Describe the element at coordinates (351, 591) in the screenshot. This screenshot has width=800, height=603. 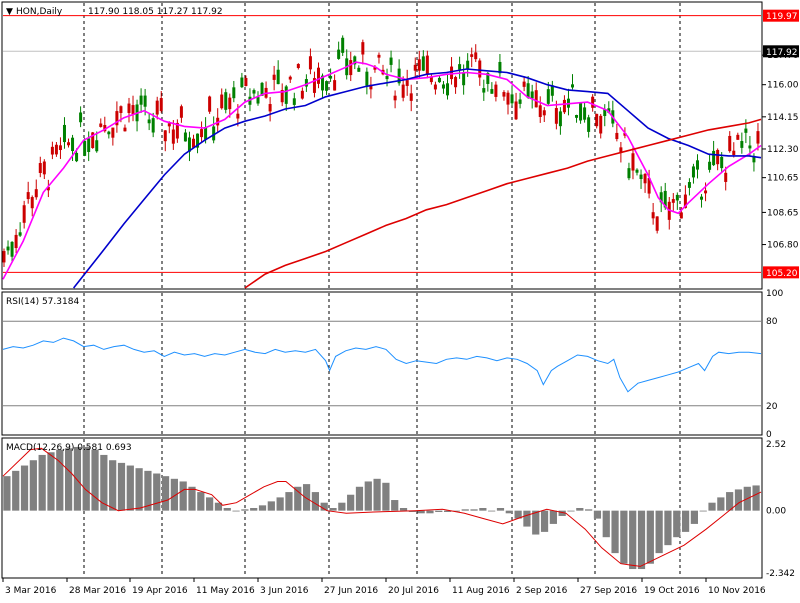
I see `time-tick-label: 27 Jun 2016` at that location.